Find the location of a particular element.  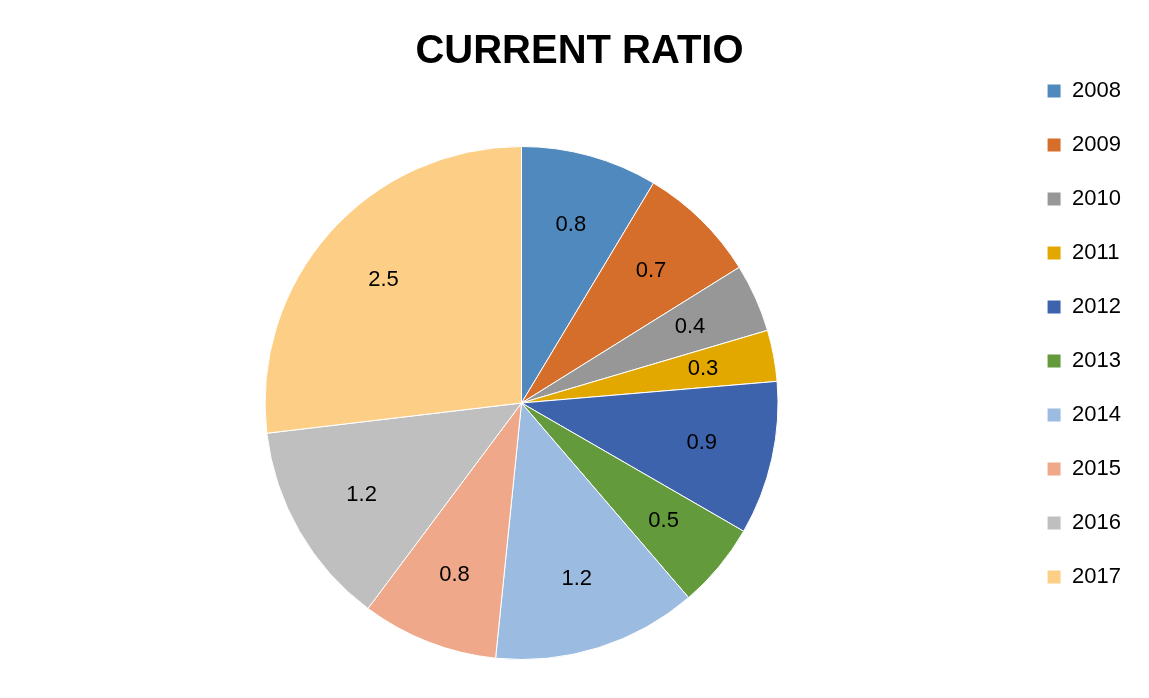

legend-label: 2010 is located at coordinates (1097, 198).